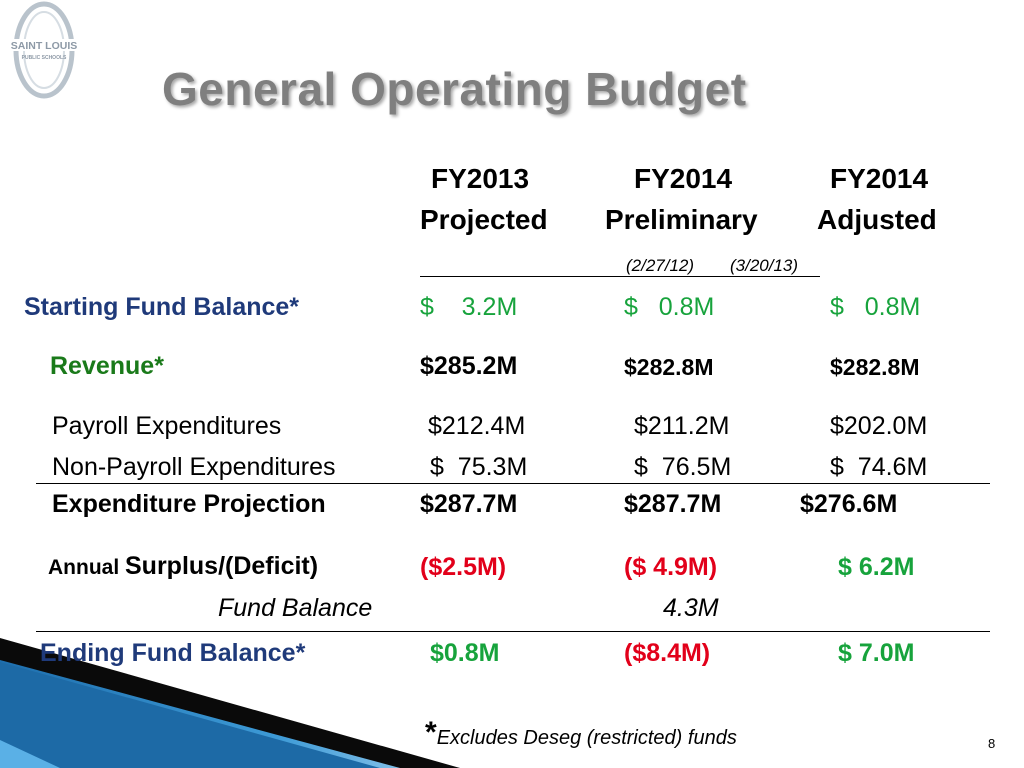 The image size is (1024, 768). I want to click on col3-header-label: Adjusted, so click(877, 219).